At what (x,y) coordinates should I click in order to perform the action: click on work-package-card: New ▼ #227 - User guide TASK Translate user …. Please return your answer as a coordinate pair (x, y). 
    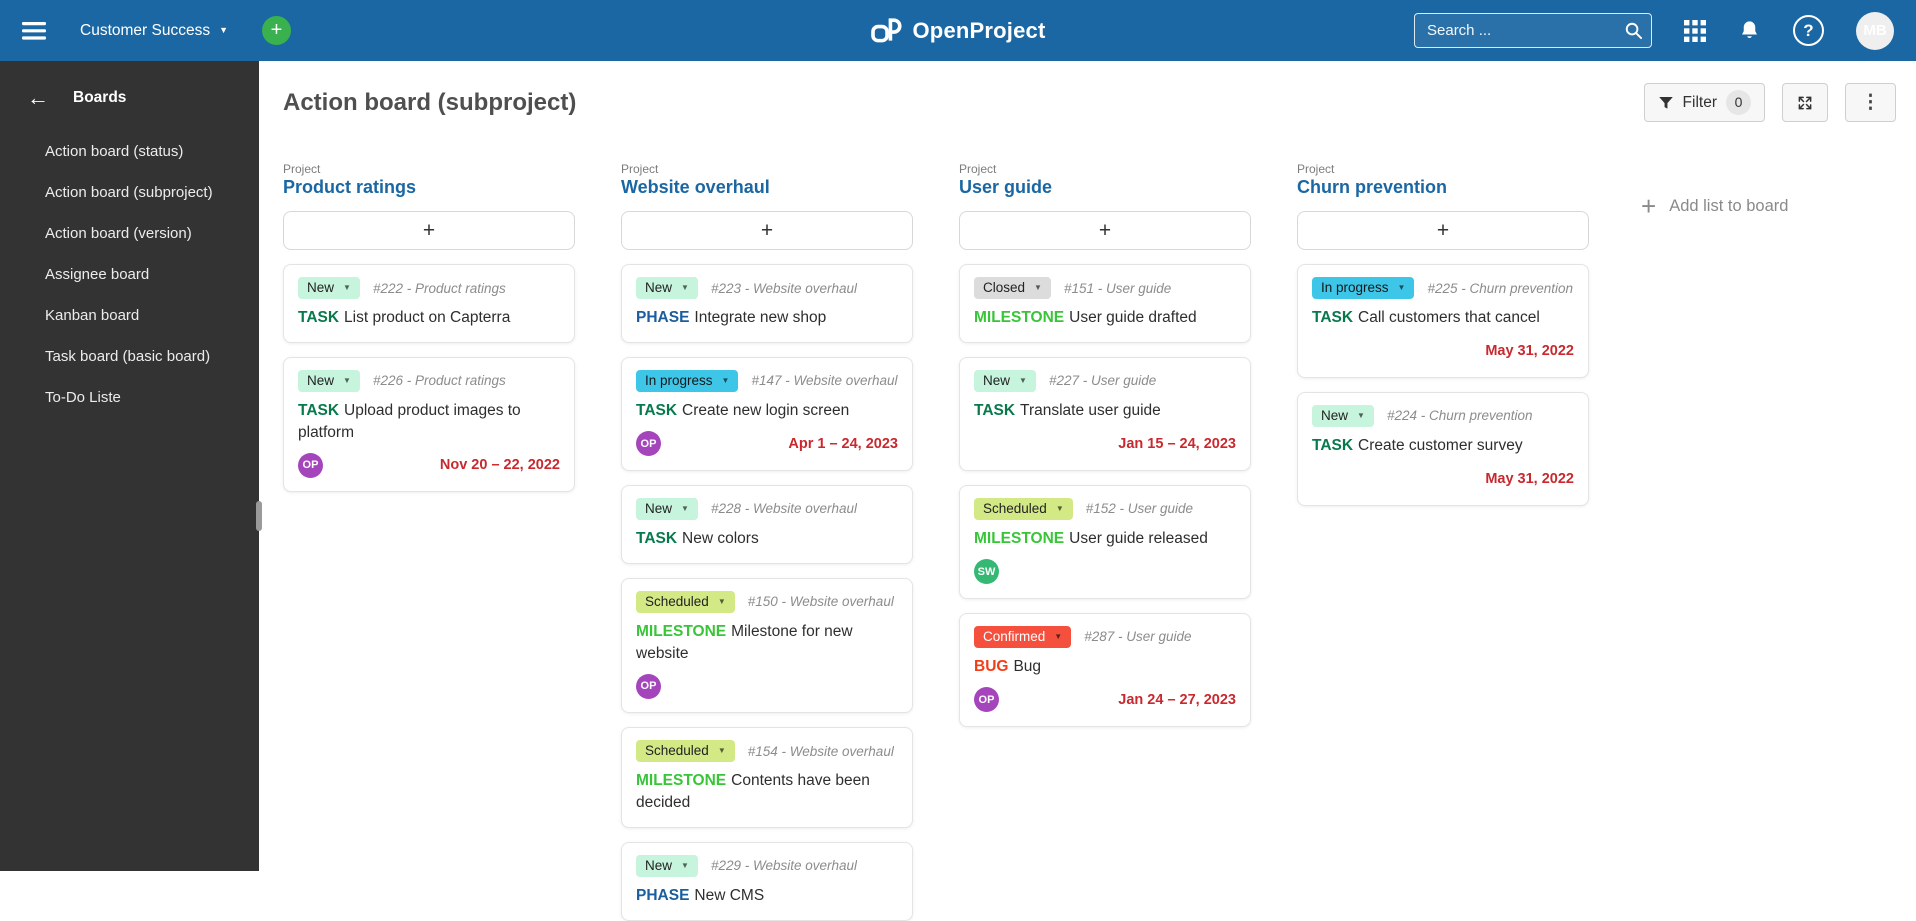
    Looking at the image, I should click on (1105, 413).